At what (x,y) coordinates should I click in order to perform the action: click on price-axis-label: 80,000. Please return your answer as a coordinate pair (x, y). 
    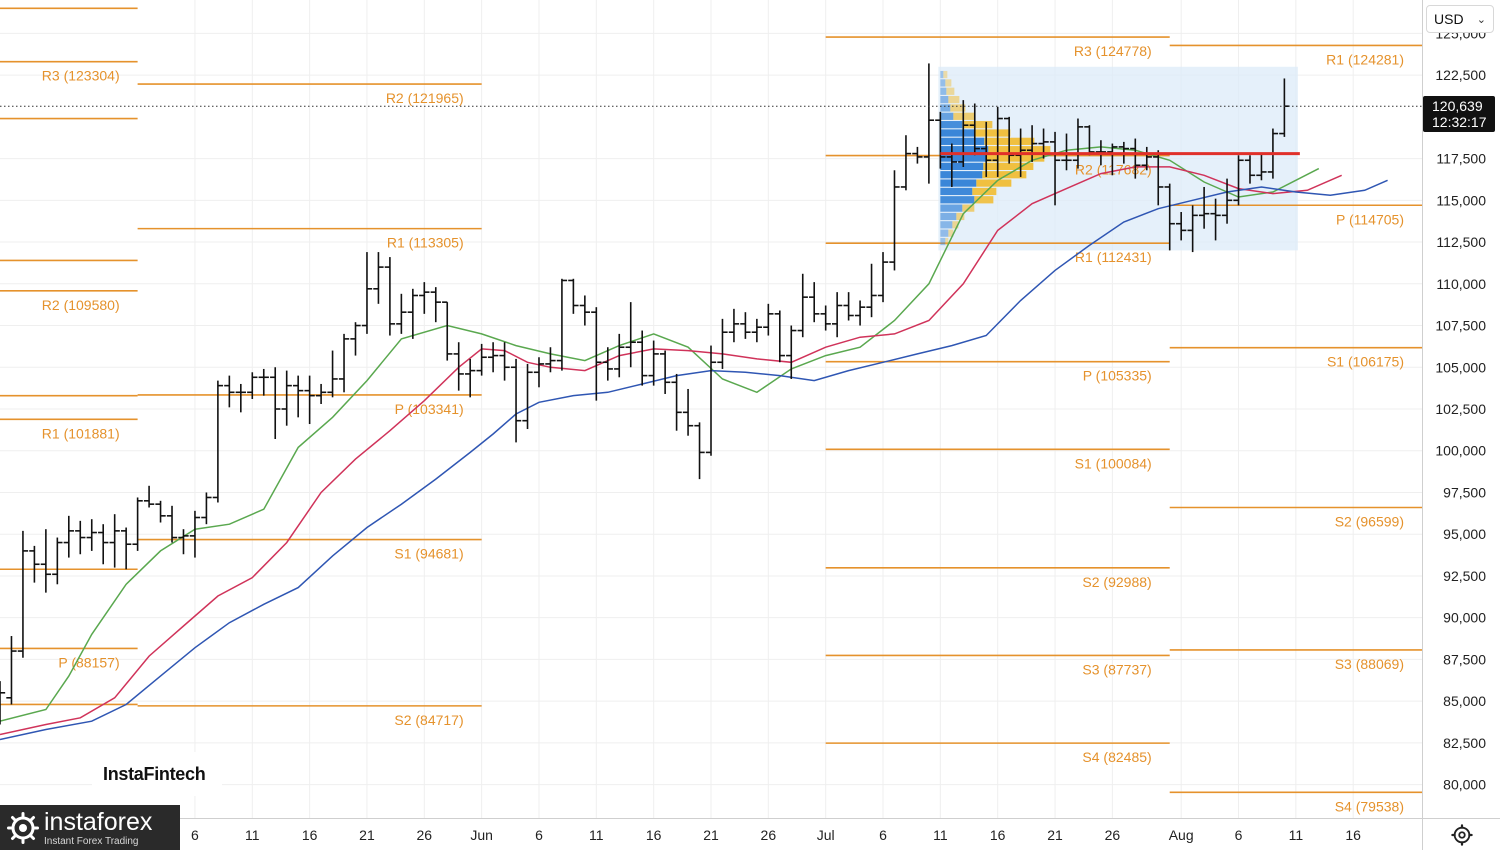
    Looking at the image, I should click on (1464, 785).